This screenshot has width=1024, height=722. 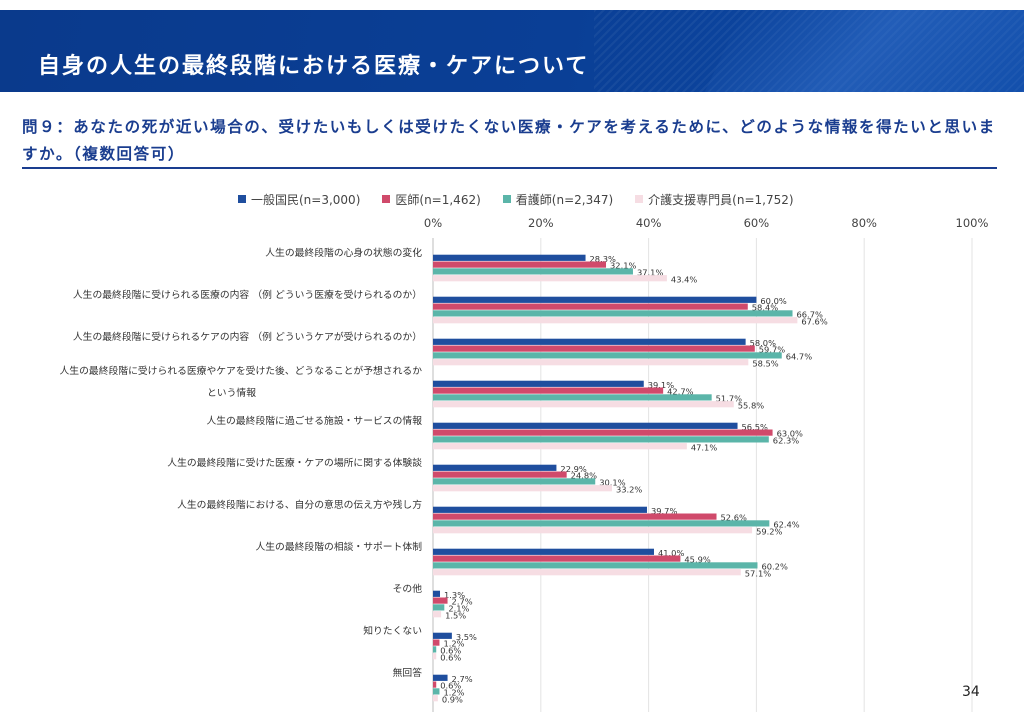 I want to click on data-label: 58.5%, so click(x=765, y=363).